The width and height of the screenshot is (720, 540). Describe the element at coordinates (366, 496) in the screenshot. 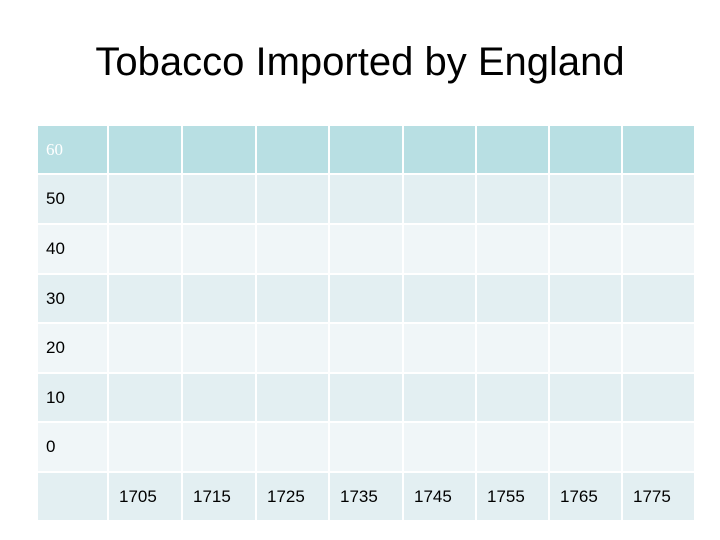

I see `column-label: 1735` at that location.